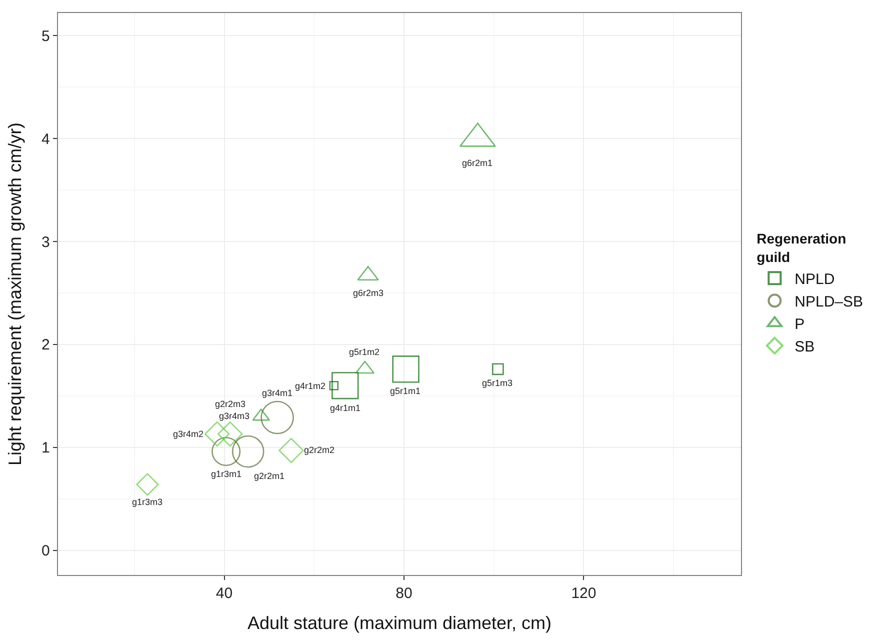  Describe the element at coordinates (345, 408) in the screenshot. I see `annotation: g4r1m1` at that location.